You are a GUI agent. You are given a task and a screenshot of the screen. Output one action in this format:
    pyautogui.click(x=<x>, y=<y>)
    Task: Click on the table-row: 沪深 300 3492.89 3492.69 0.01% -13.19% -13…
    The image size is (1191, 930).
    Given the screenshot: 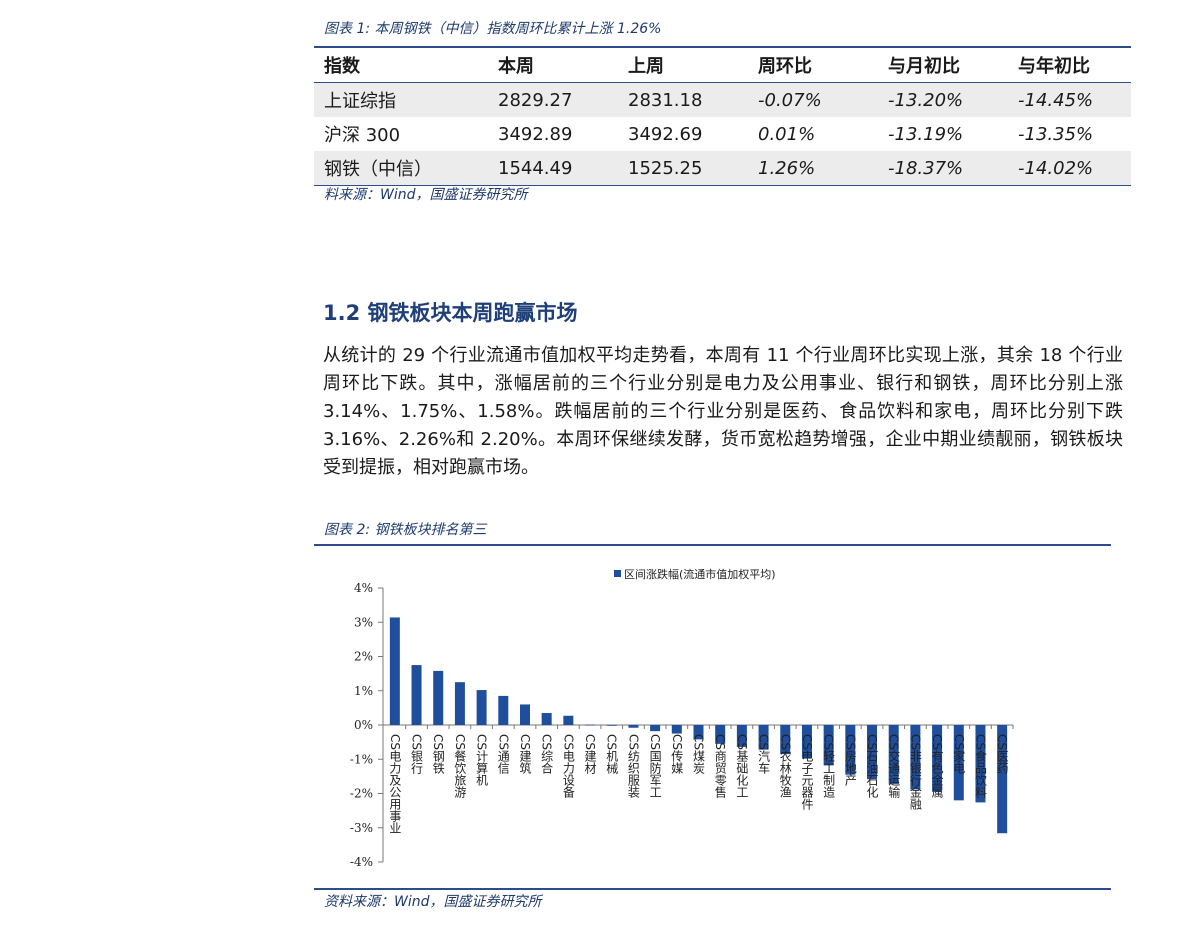 What is the action you would take?
    pyautogui.click(x=722, y=134)
    